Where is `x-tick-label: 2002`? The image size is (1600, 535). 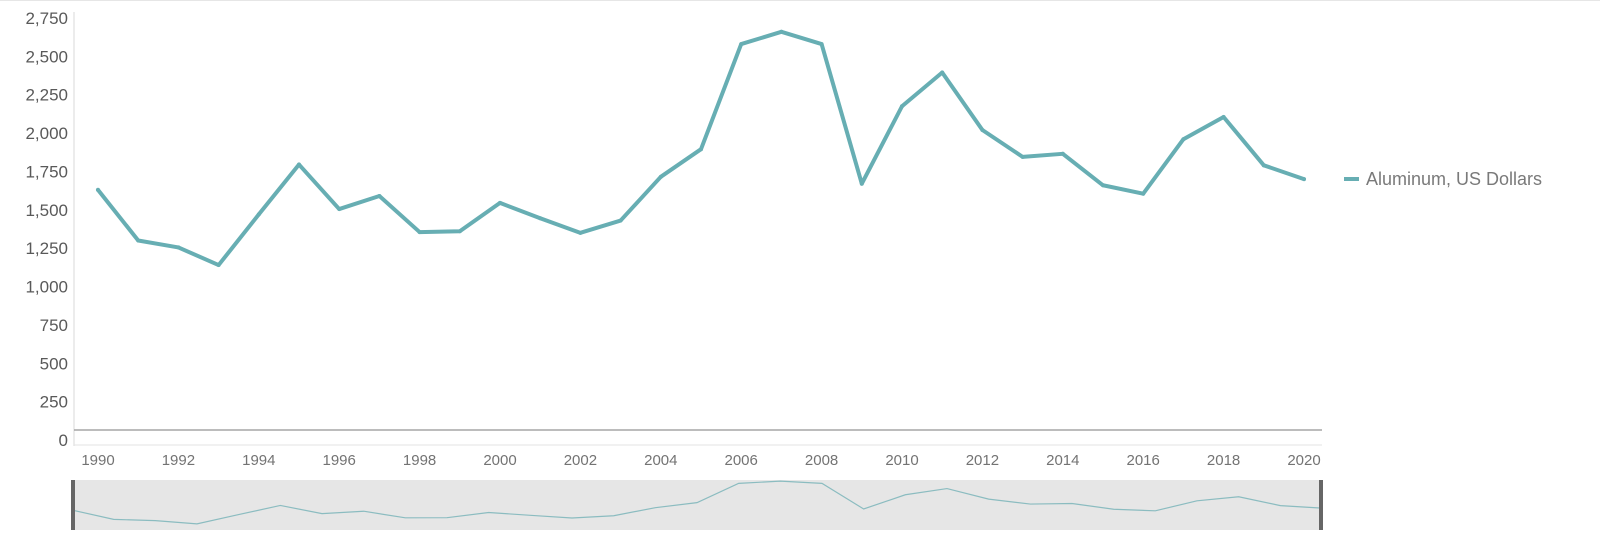 x-tick-label: 2002 is located at coordinates (580, 460).